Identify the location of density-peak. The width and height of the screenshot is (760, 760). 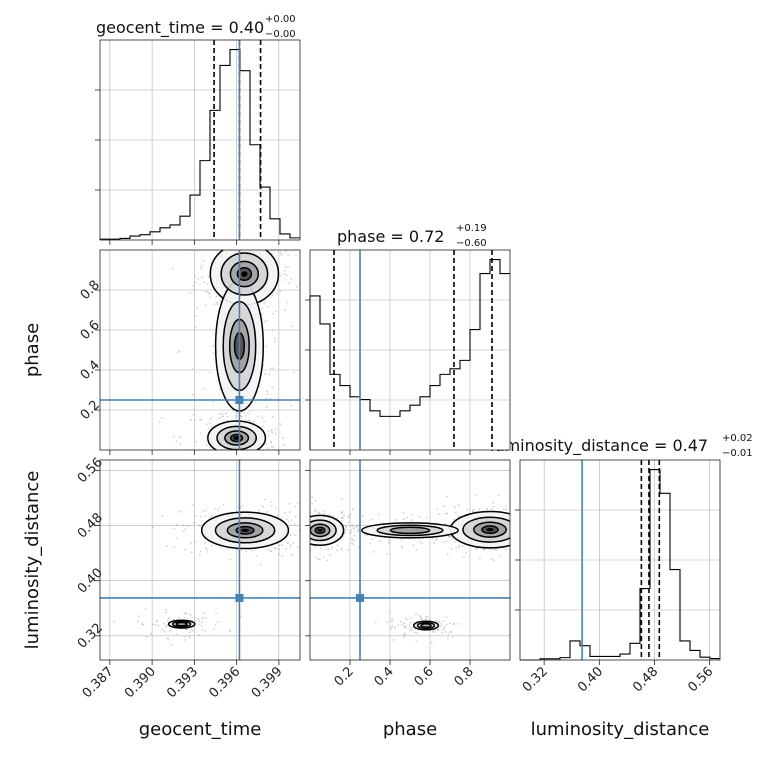
(236, 438).